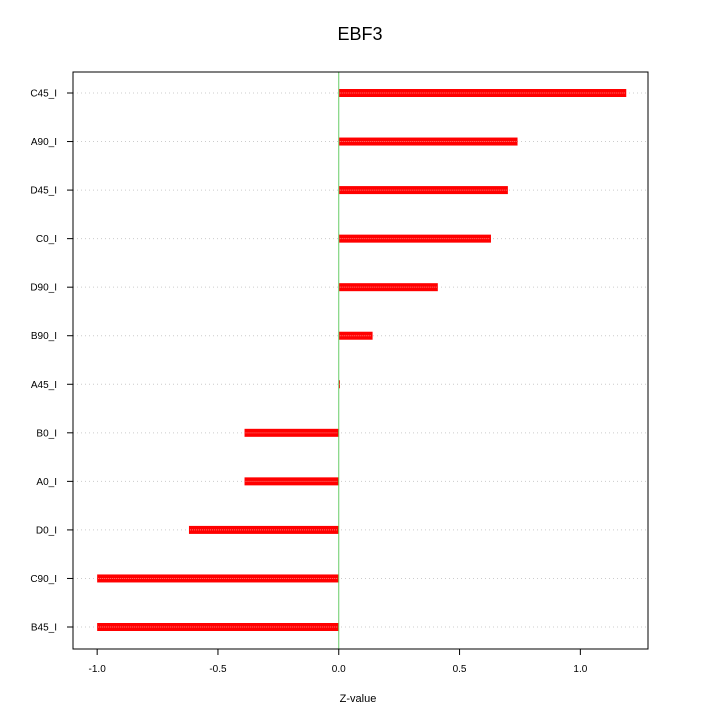 The width and height of the screenshot is (720, 720). I want to click on x-axis-label: Z-value, so click(358, 699).